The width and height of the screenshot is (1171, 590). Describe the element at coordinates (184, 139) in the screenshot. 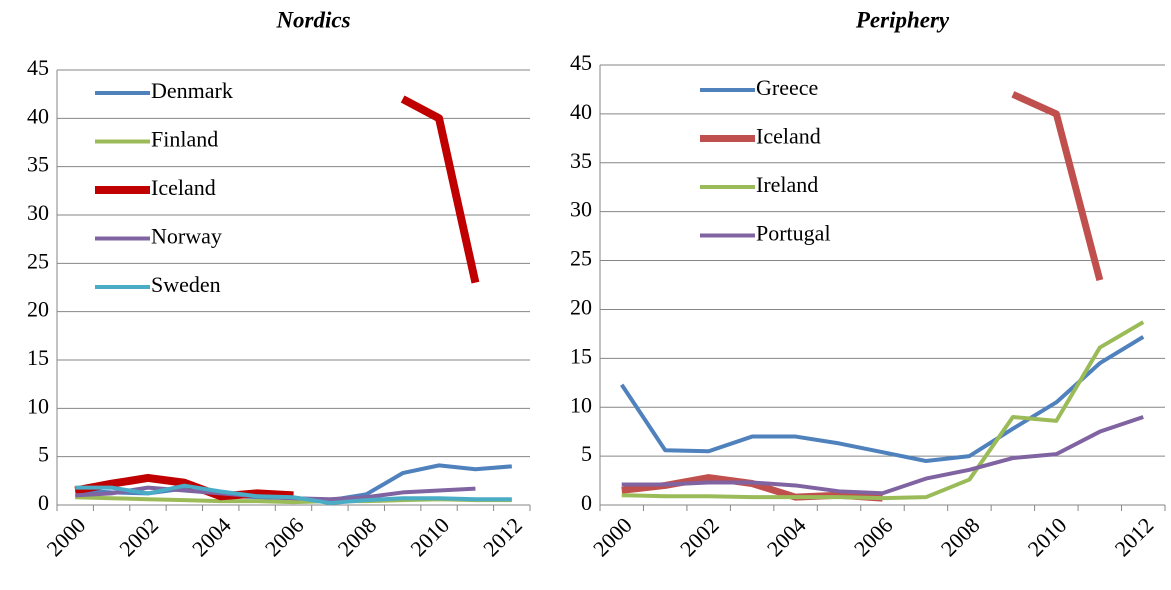

I see `legend-label: Finland` at that location.